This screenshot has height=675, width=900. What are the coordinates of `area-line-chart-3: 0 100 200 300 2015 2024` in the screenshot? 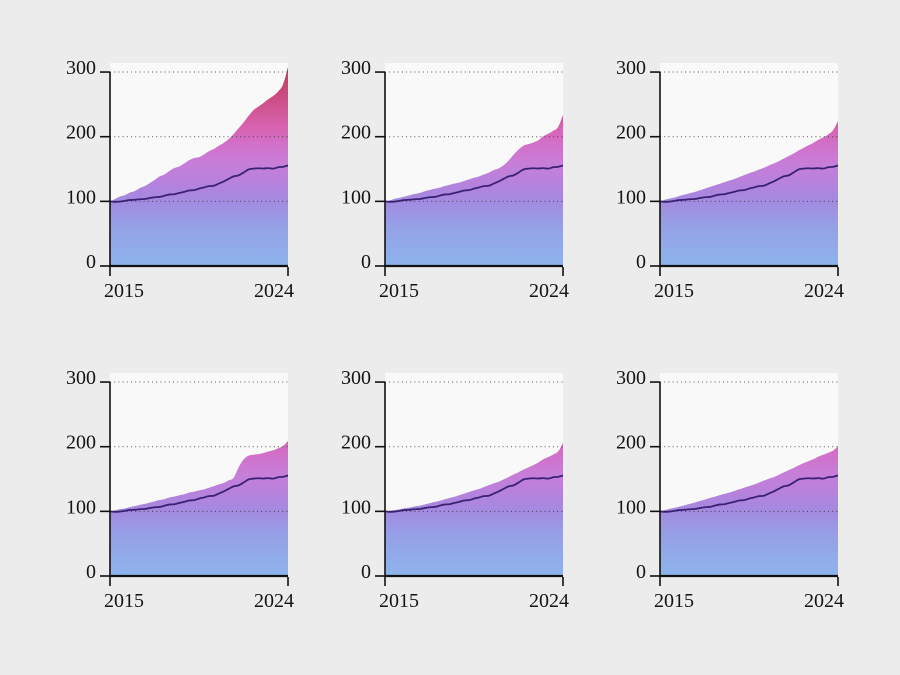 It's located at (730, 179).